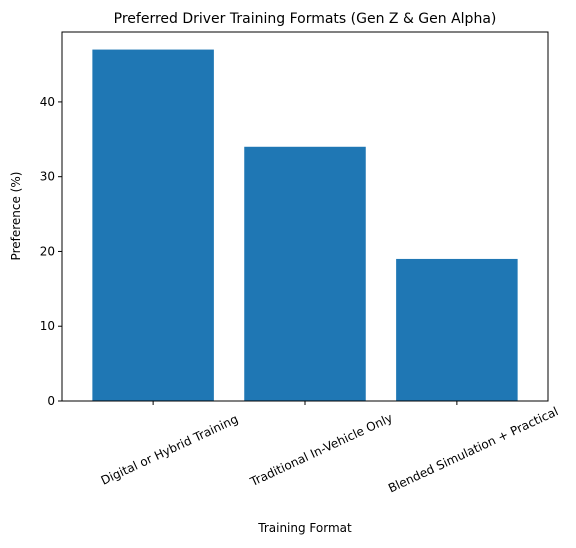 The width and height of the screenshot is (576, 548). I want to click on y-tick-label-10: 10, so click(47, 326).